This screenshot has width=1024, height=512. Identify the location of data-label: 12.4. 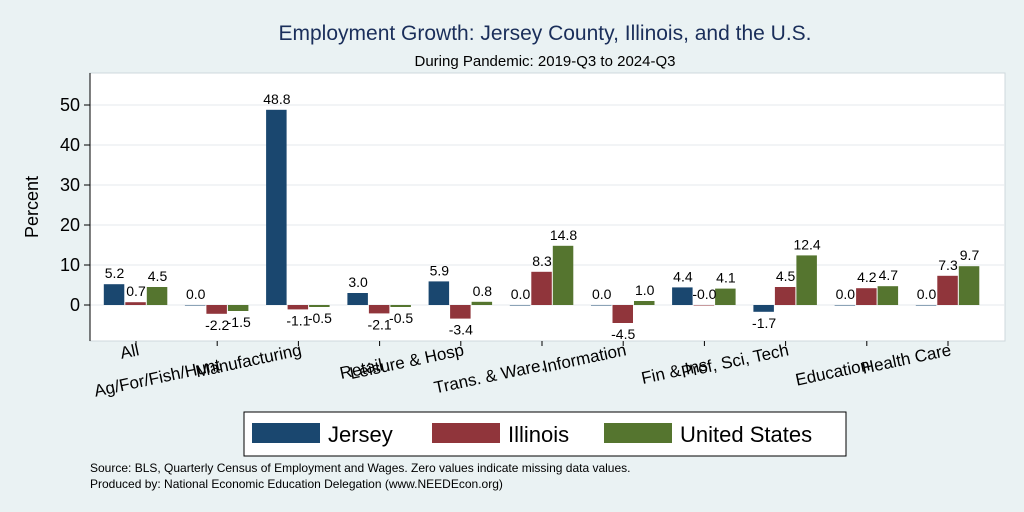
(806, 244).